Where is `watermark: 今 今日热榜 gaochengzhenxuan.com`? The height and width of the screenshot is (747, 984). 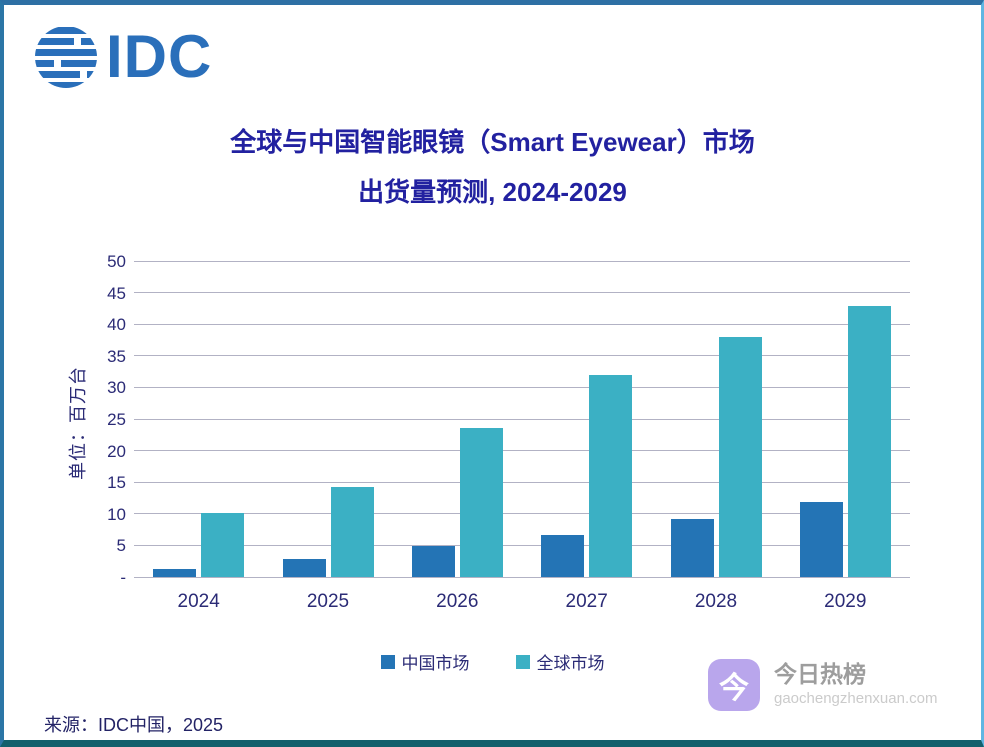
watermark: 今 今日热榜 gaochengzhenxuan.com is located at coordinates (822, 685).